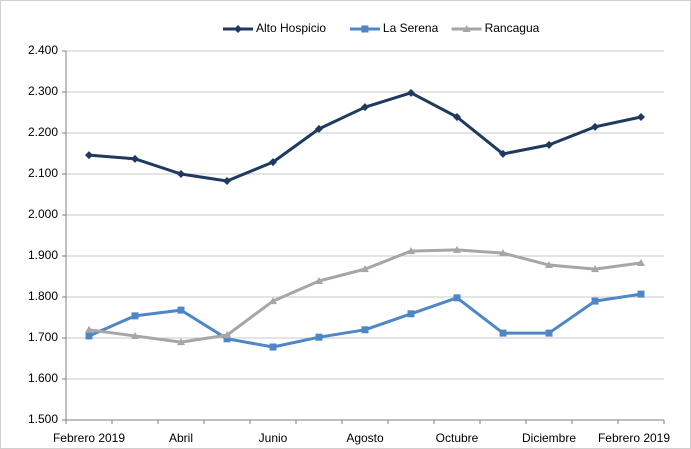 The width and height of the screenshot is (691, 449). Describe the element at coordinates (43, 214) in the screenshot. I see `y-tick-label: 2.000` at that location.